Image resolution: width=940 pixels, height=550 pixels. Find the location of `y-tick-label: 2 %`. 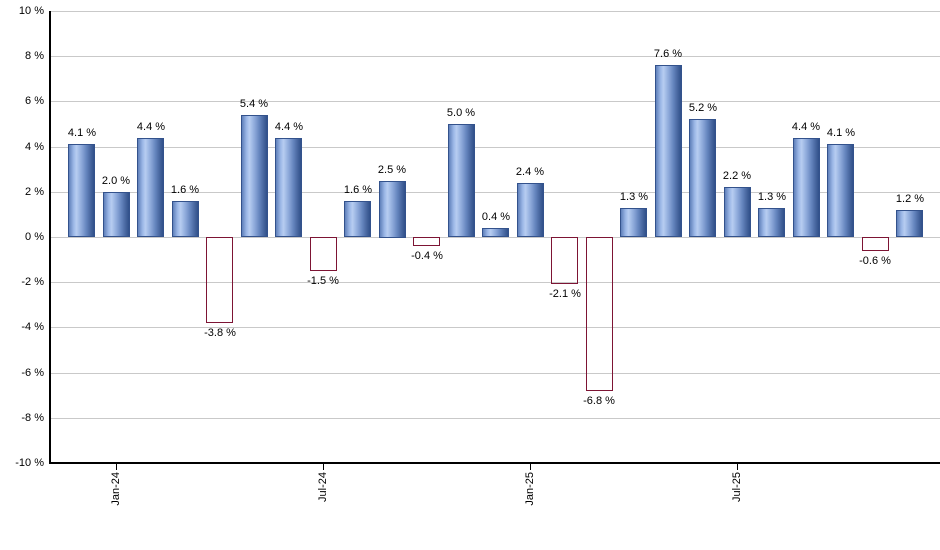

y-tick-label: 2 % is located at coordinates (34, 192).